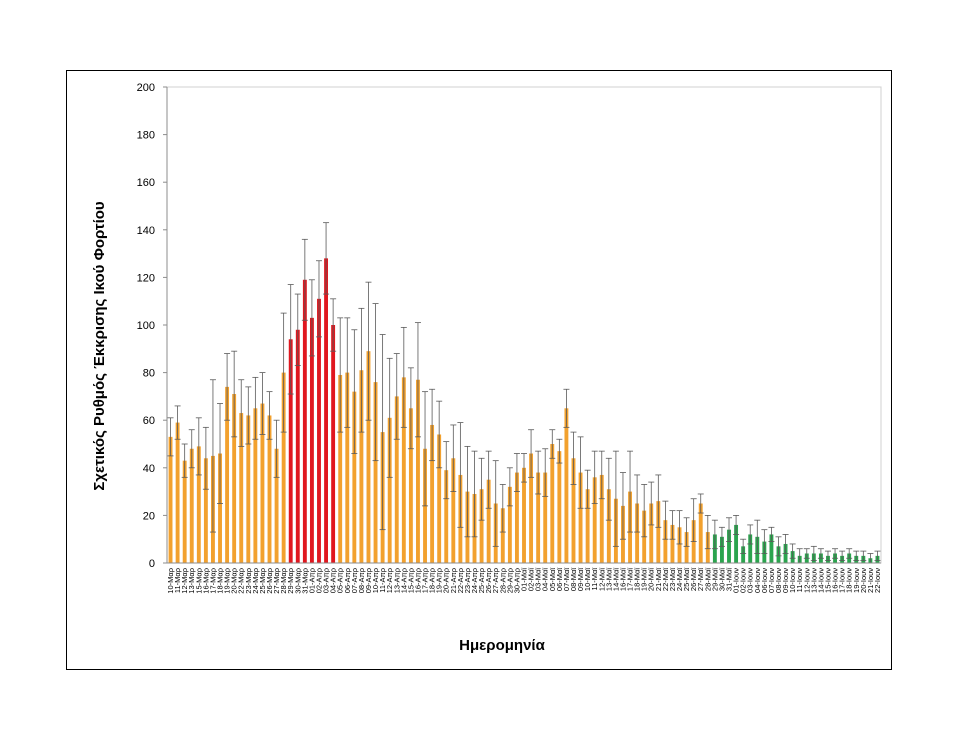 The height and width of the screenshot is (742, 960). Describe the element at coordinates (538, 579) in the screenshot. I see `x-tick-label: 03-Μαϊ` at that location.